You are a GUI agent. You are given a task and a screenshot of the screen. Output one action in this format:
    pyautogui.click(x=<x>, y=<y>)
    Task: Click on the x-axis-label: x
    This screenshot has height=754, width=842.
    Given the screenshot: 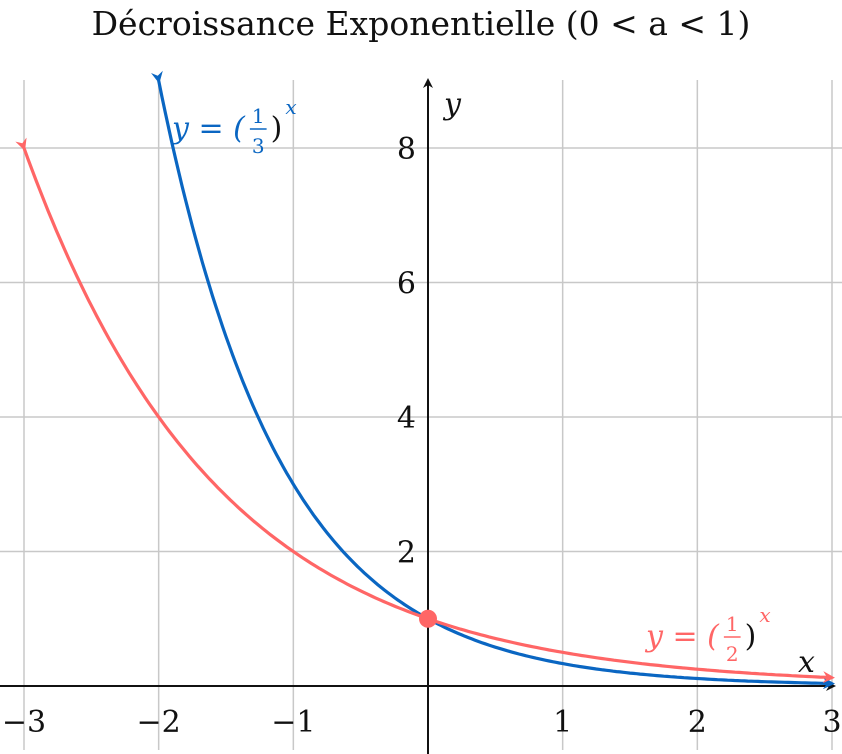 What is the action you would take?
    pyautogui.click(x=806, y=662)
    